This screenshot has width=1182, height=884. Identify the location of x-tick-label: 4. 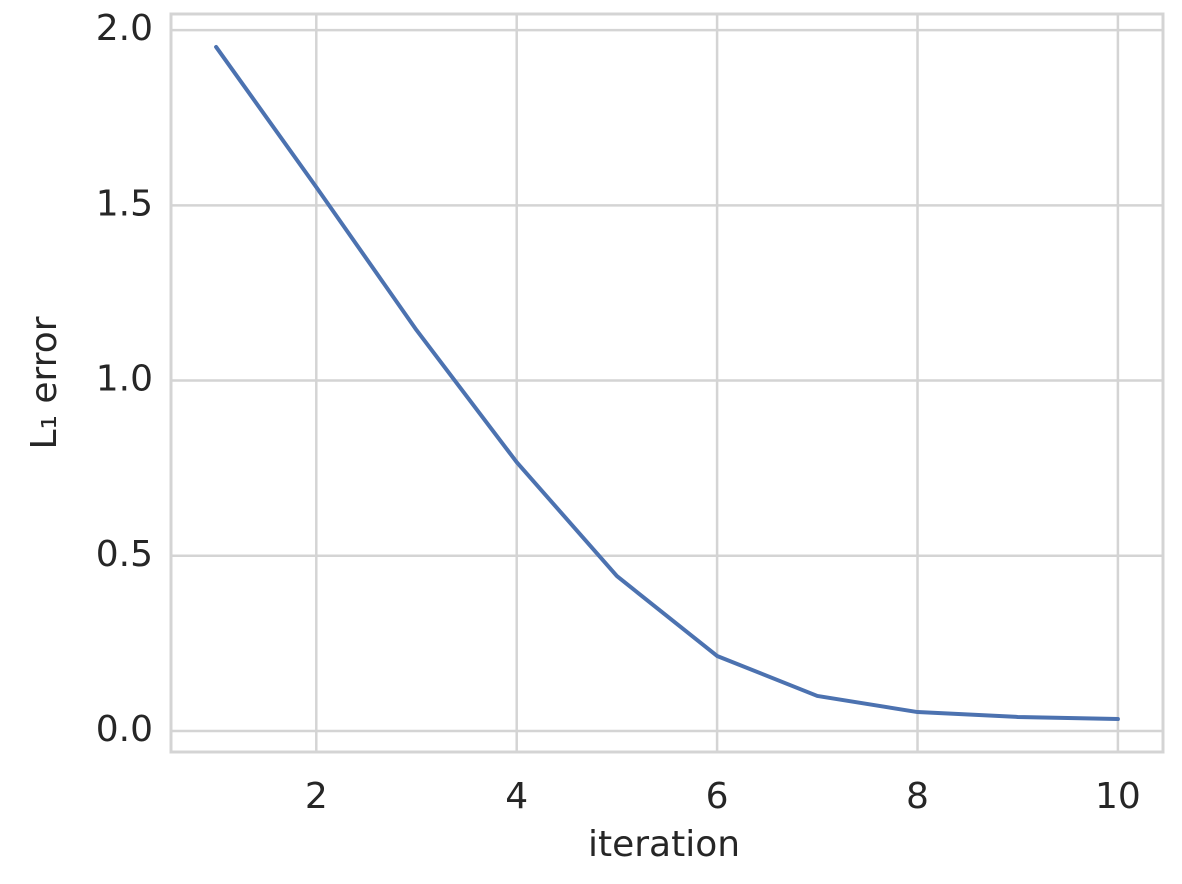
(516, 796).